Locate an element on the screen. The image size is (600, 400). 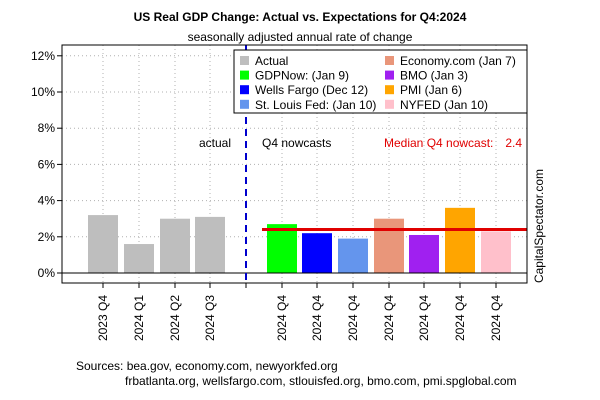
actual-label: actual is located at coordinates (215, 143).